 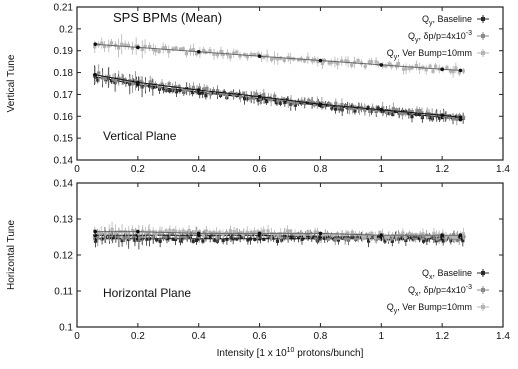 I want to click on legend-label-text: , δp/p=4x10, so click(x=441, y=36).